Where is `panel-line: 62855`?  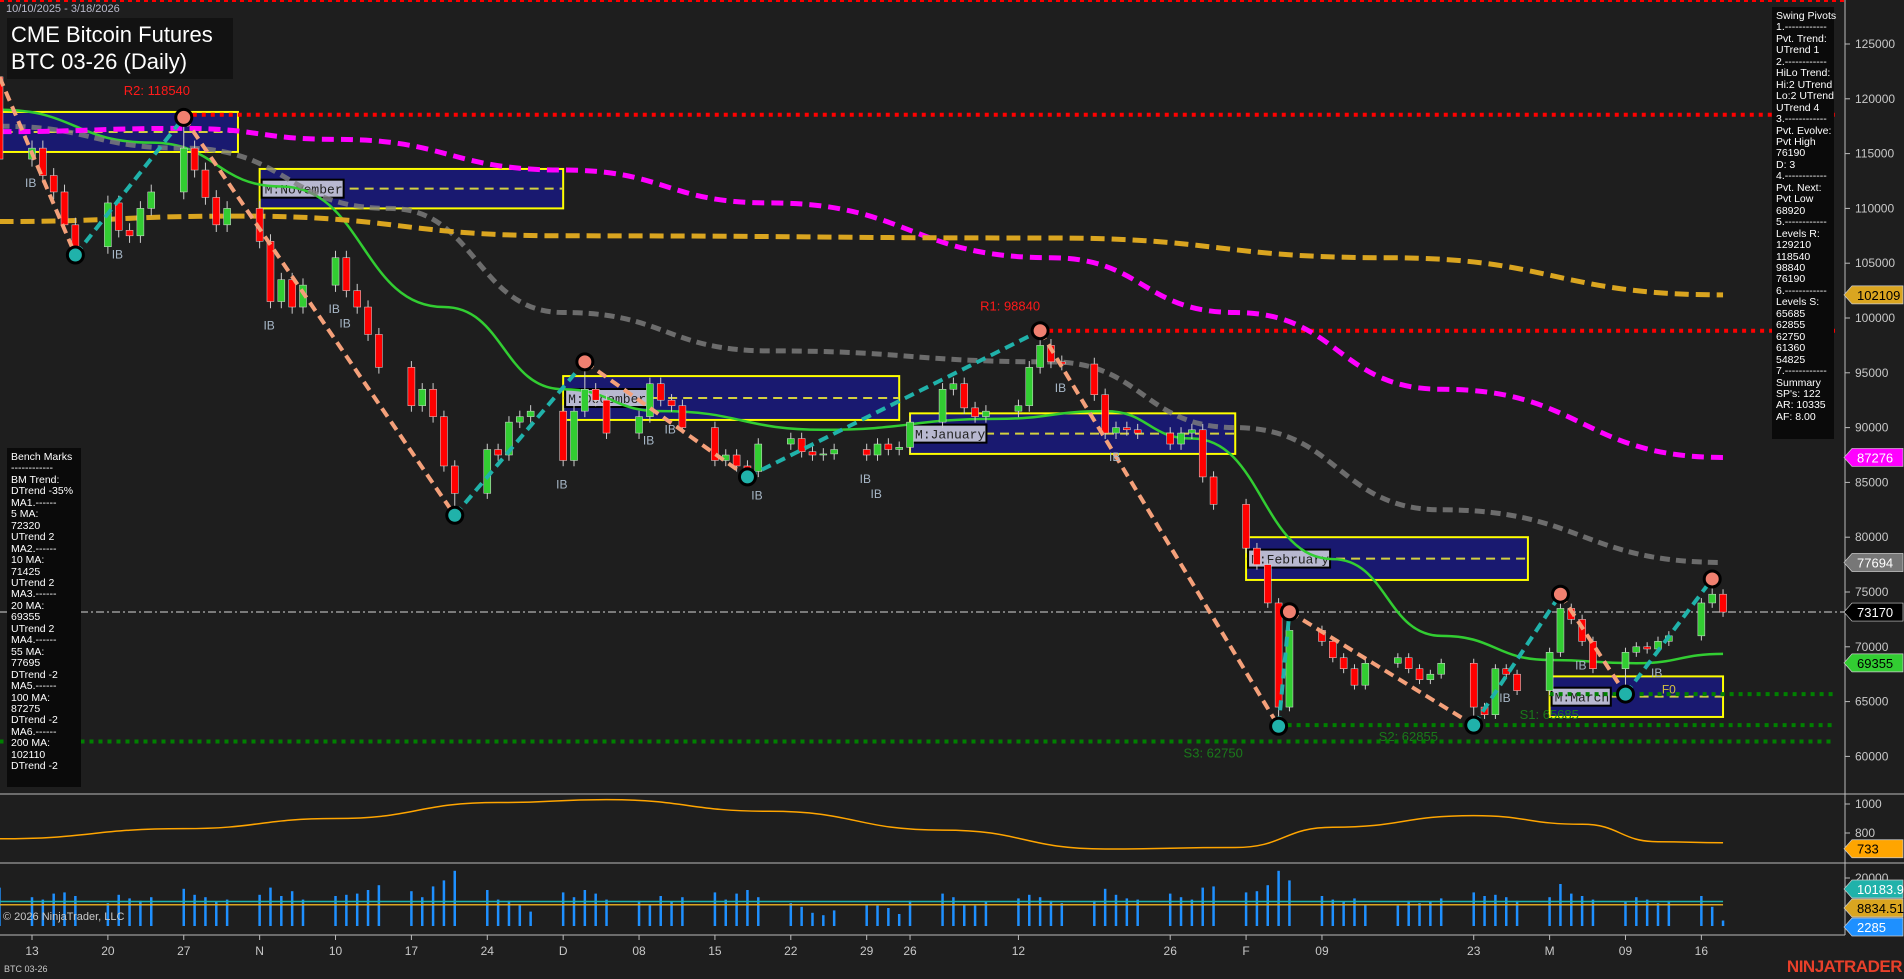
panel-line: 62855 is located at coordinates (1791, 325).